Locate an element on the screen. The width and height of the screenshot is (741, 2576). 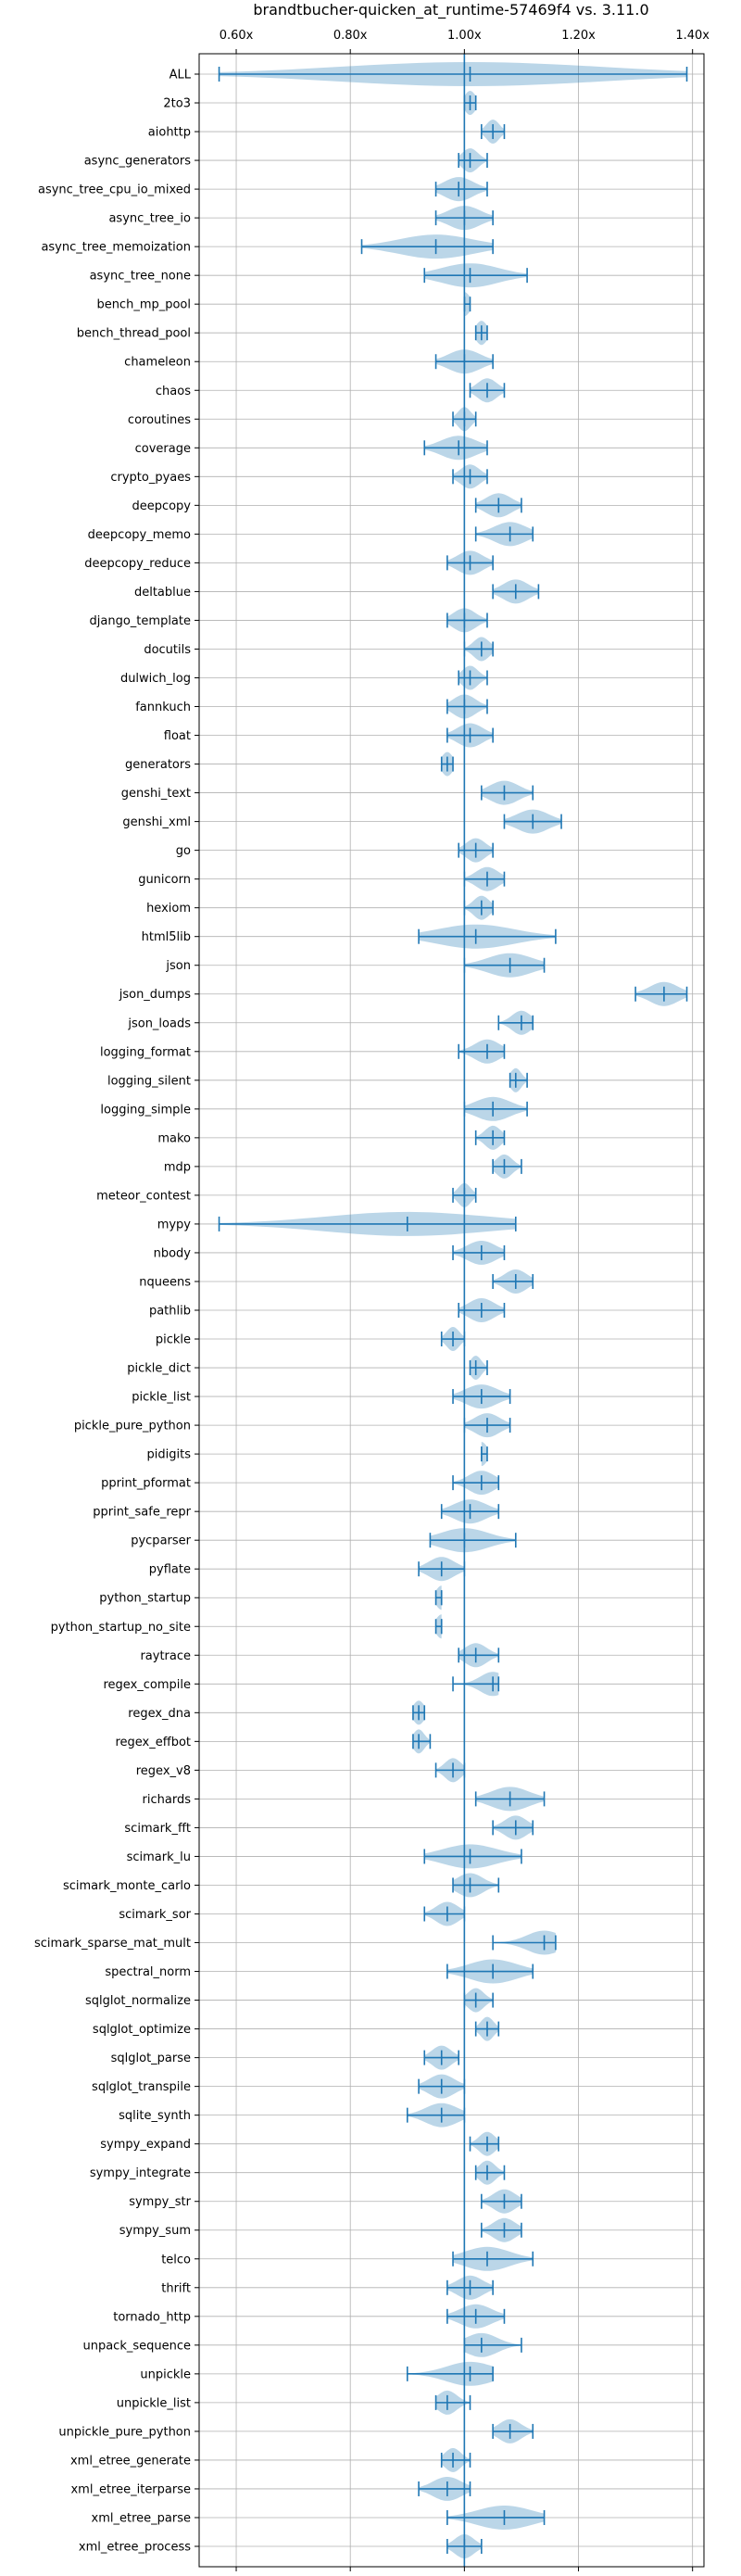
y-tick-label: async_generators is located at coordinates (138, 162).